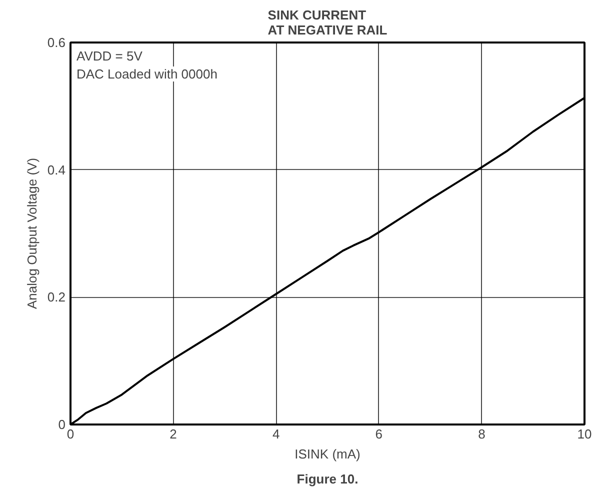 Image resolution: width=598 pixels, height=491 pixels. Describe the element at coordinates (327, 479) in the screenshot. I see `caption: Figure 10.` at that location.